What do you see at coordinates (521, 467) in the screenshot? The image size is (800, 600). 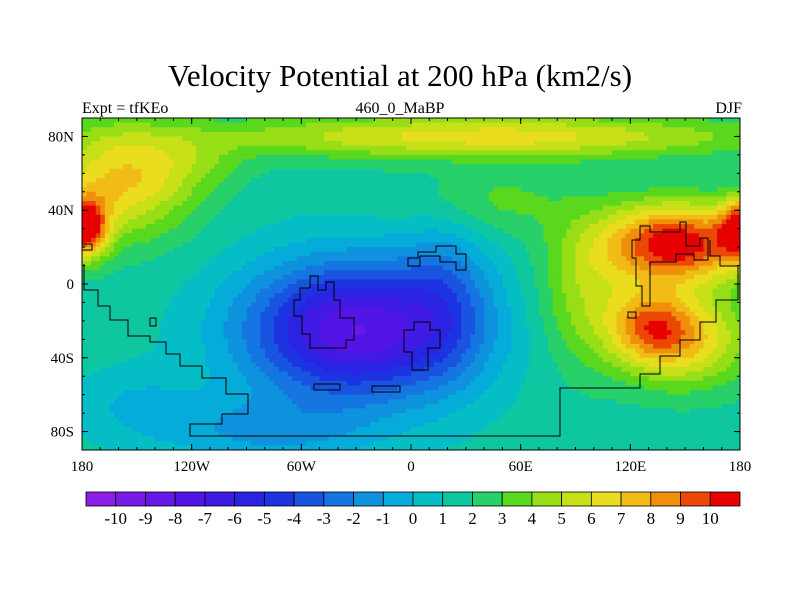 I see `x-tick-label: 60E` at bounding box center [521, 467].